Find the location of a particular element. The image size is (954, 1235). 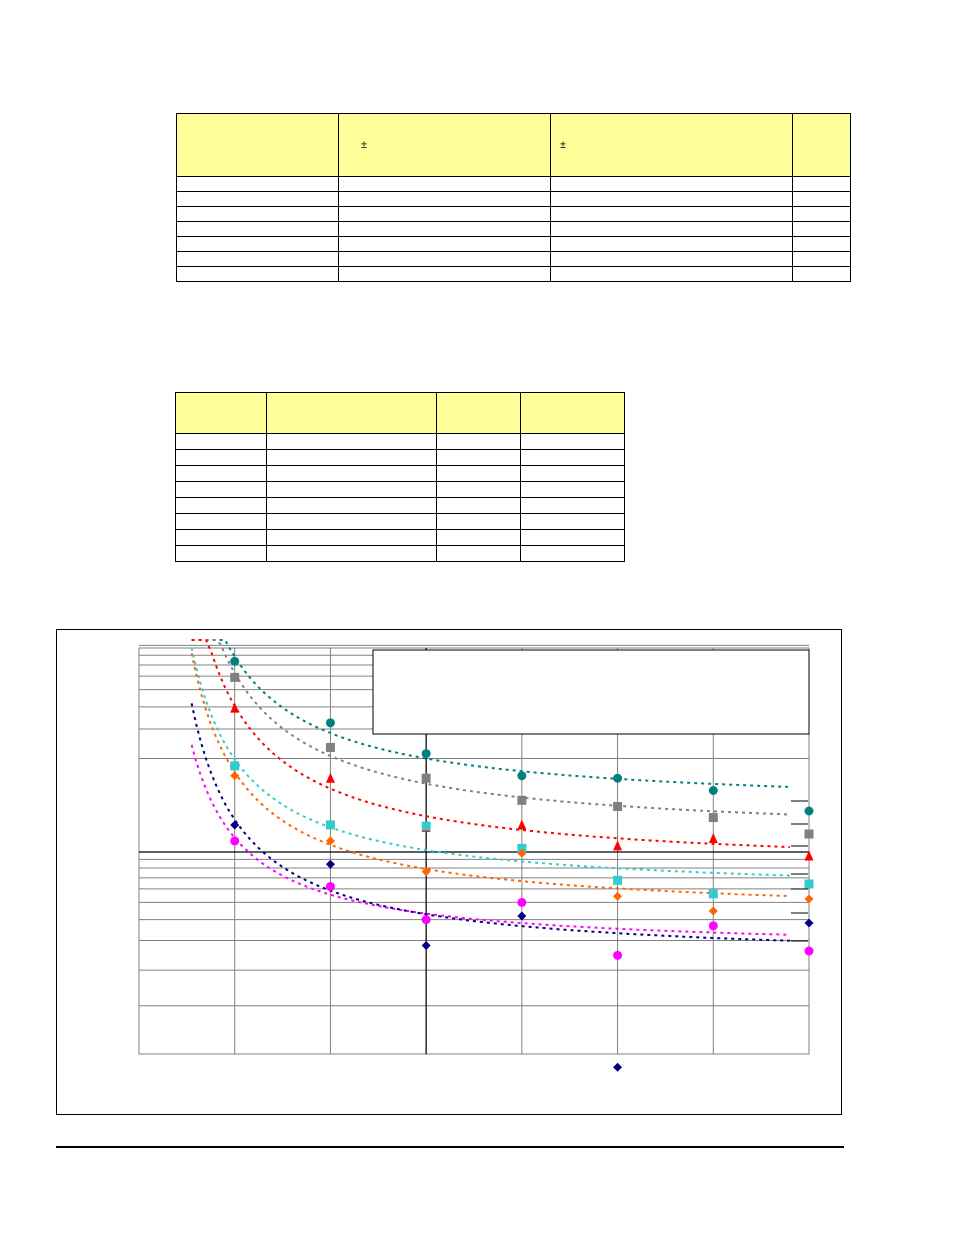

legend is located at coordinates (802, 878).